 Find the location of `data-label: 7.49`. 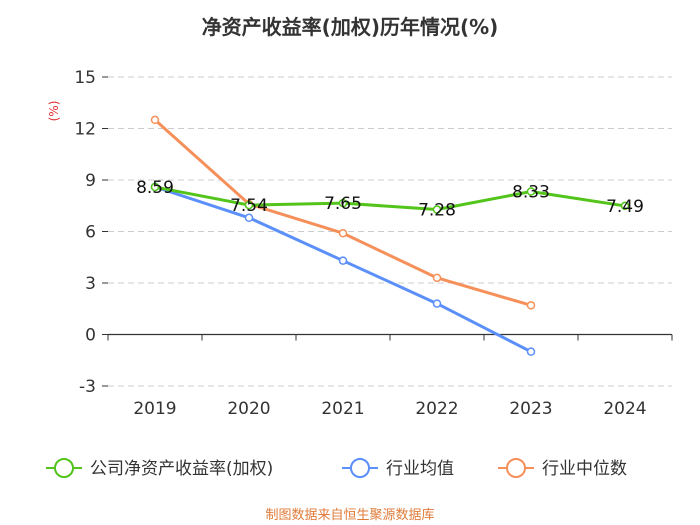

data-label: 7.49 is located at coordinates (625, 207).